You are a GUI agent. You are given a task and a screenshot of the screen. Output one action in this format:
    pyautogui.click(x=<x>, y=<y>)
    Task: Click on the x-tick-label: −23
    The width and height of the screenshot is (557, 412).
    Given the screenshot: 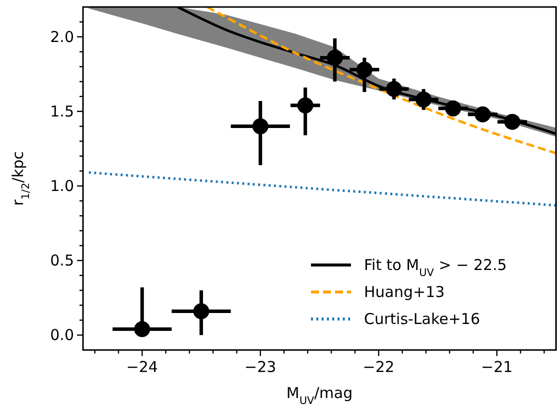 What is the action you would take?
    pyautogui.click(x=260, y=367)
    